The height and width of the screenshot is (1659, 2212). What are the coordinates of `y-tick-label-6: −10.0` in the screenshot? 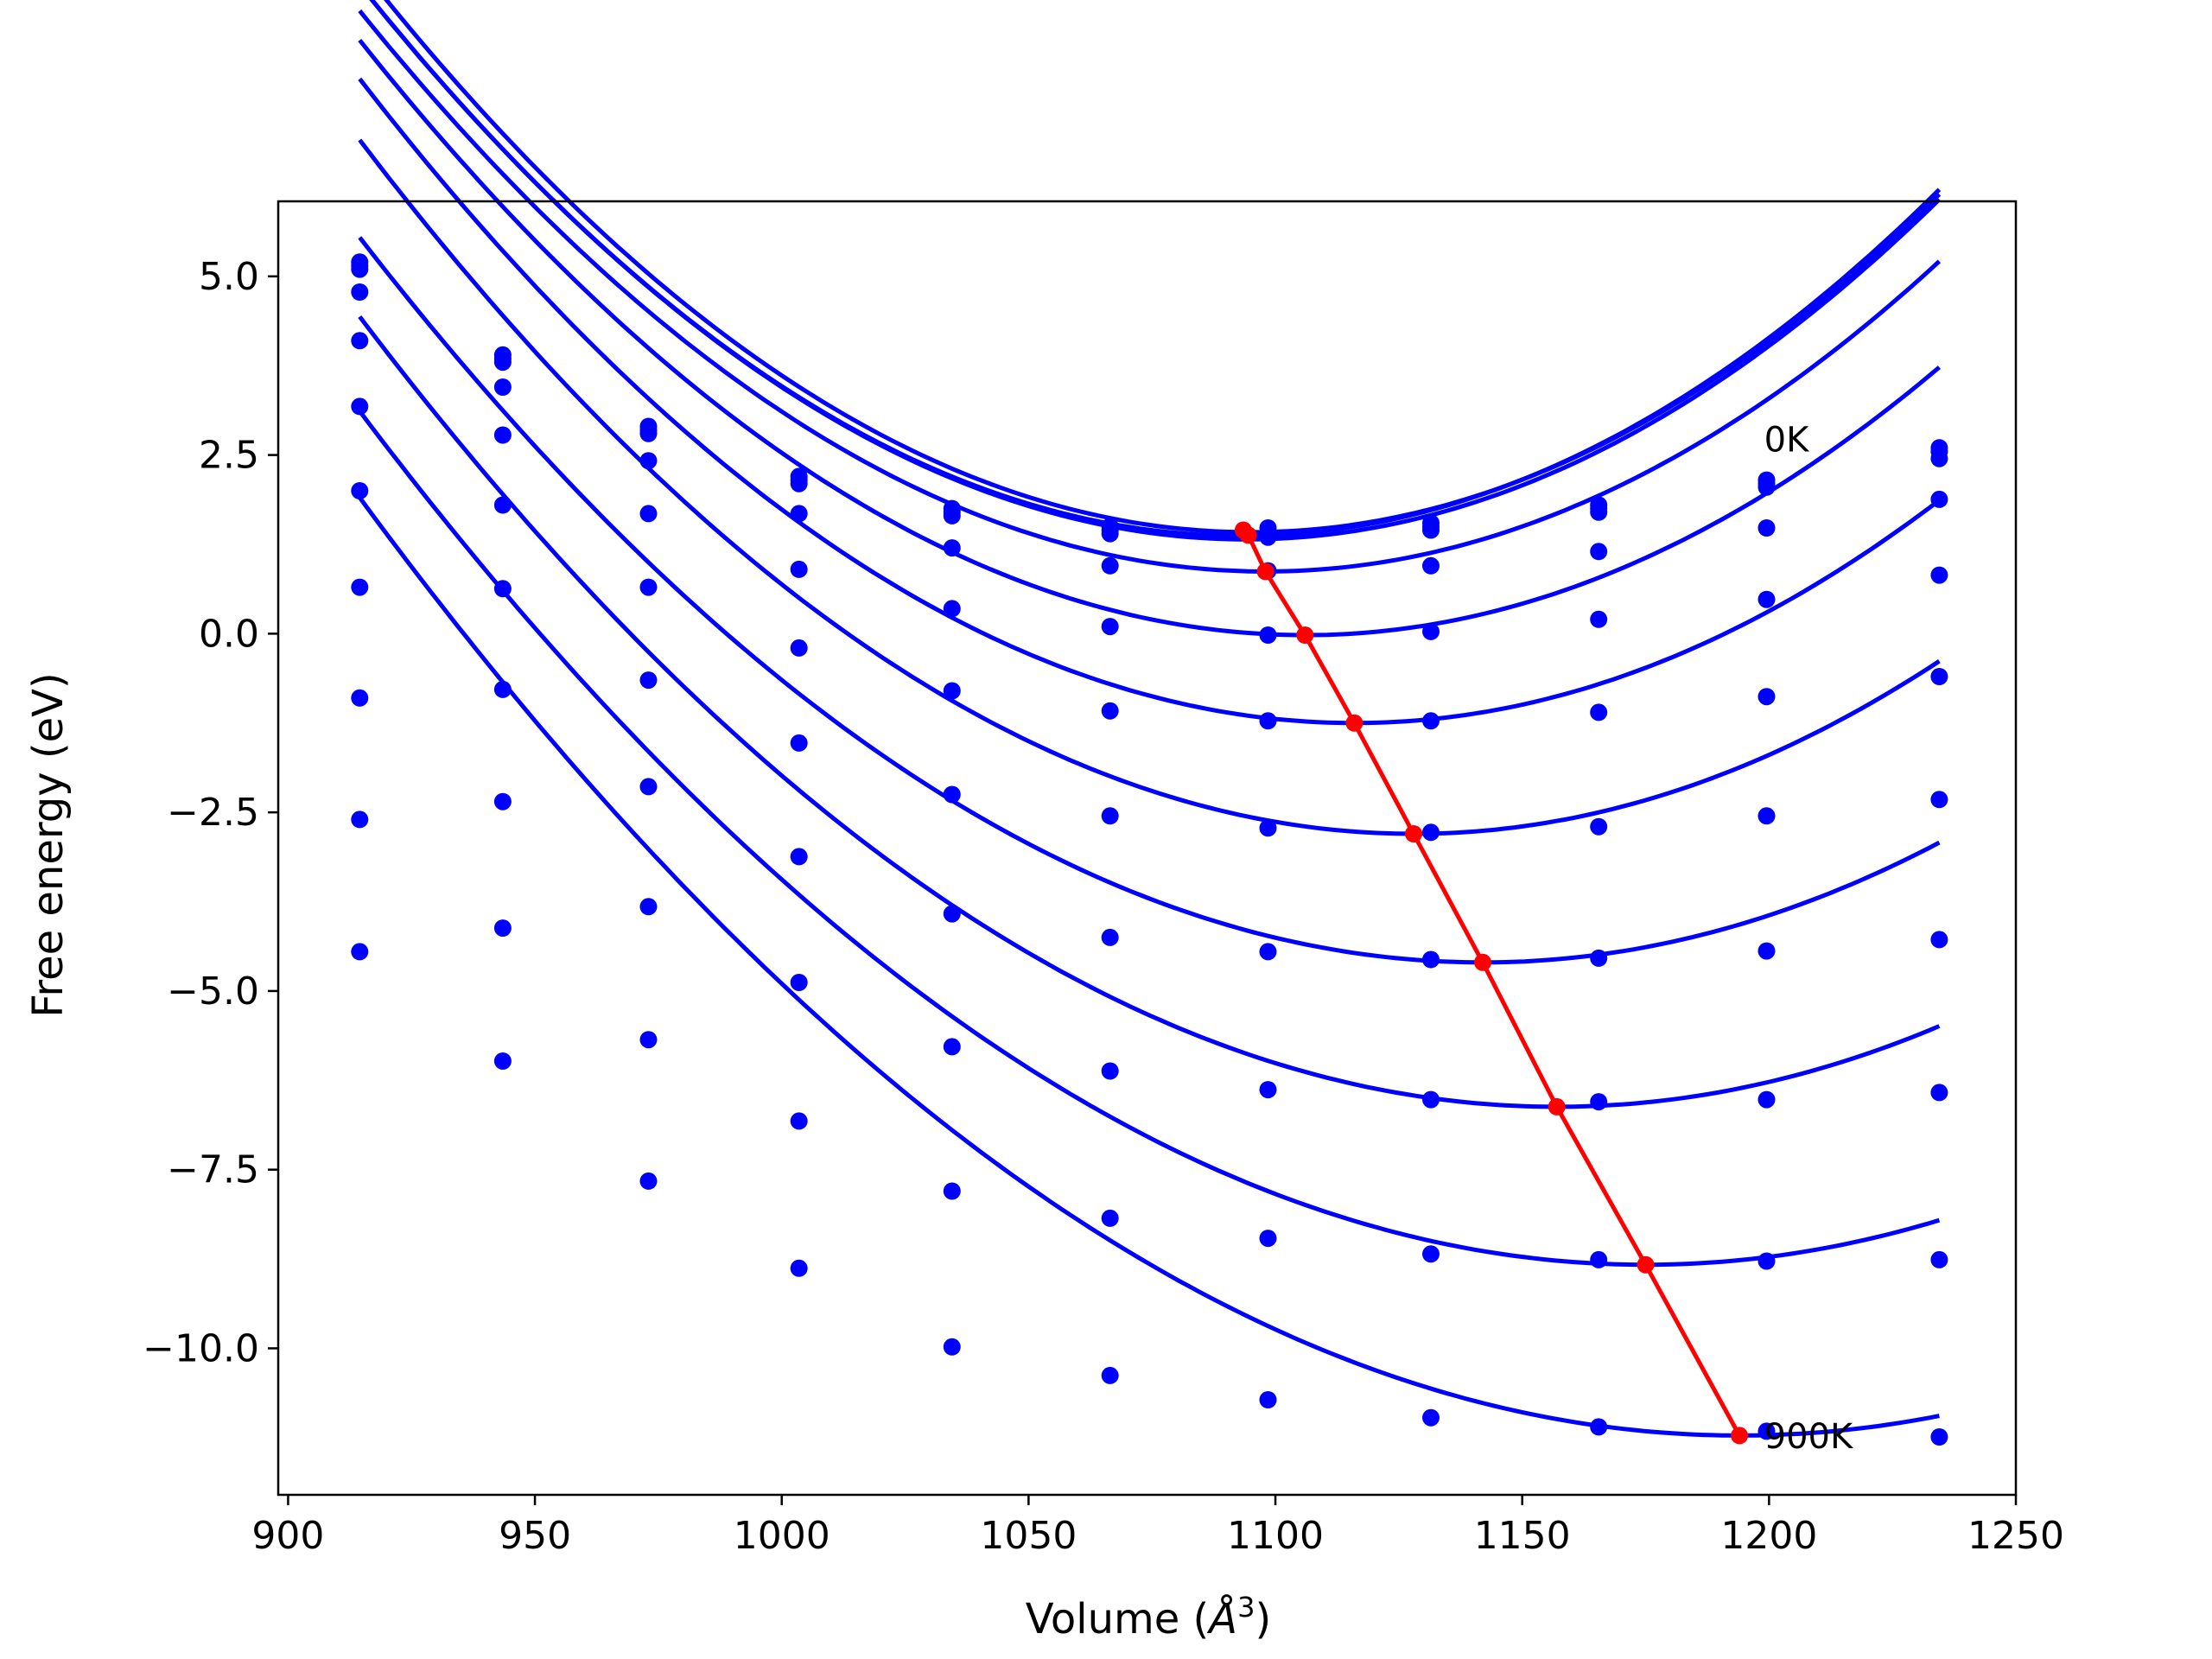 It's located at (201, 1348).